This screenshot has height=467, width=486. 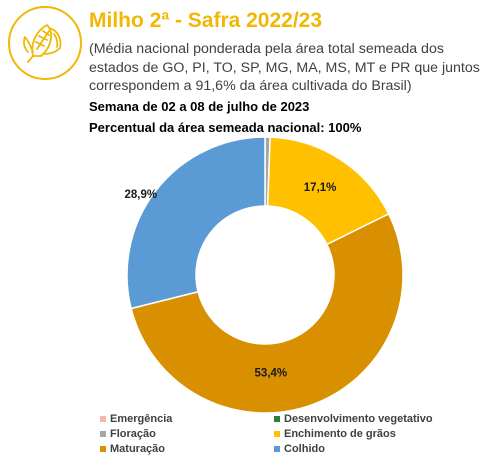 I want to click on slice-colhido, so click(x=196, y=223).